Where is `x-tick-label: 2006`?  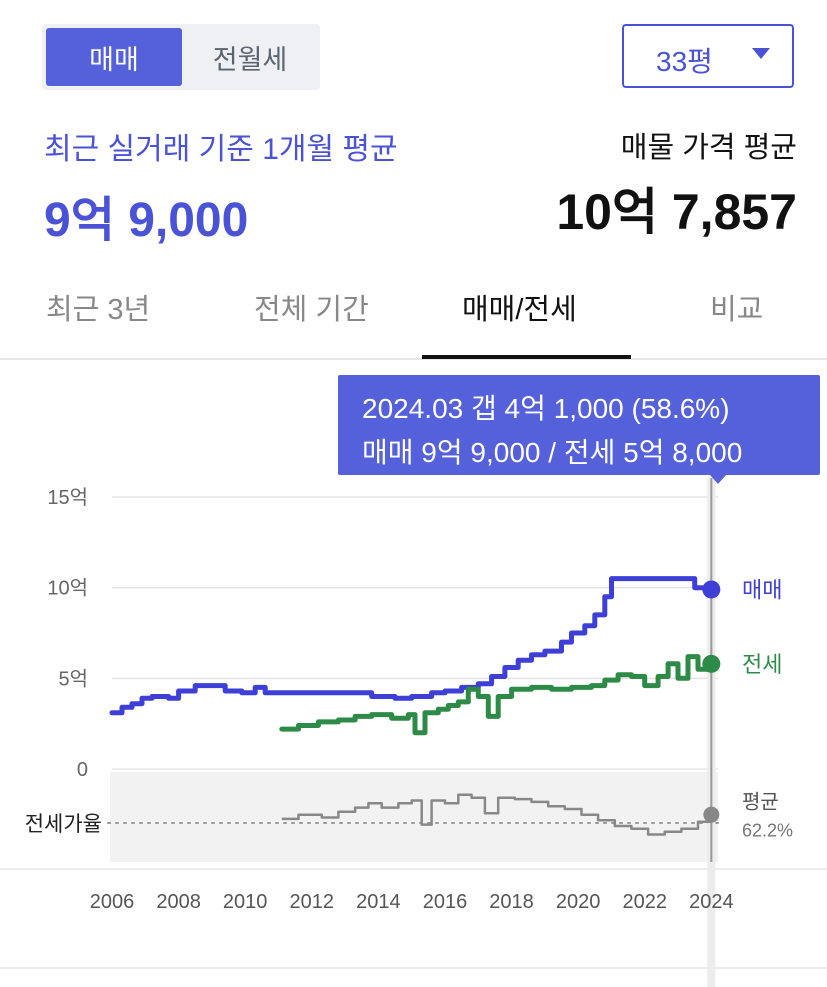 x-tick-label: 2006 is located at coordinates (112, 902).